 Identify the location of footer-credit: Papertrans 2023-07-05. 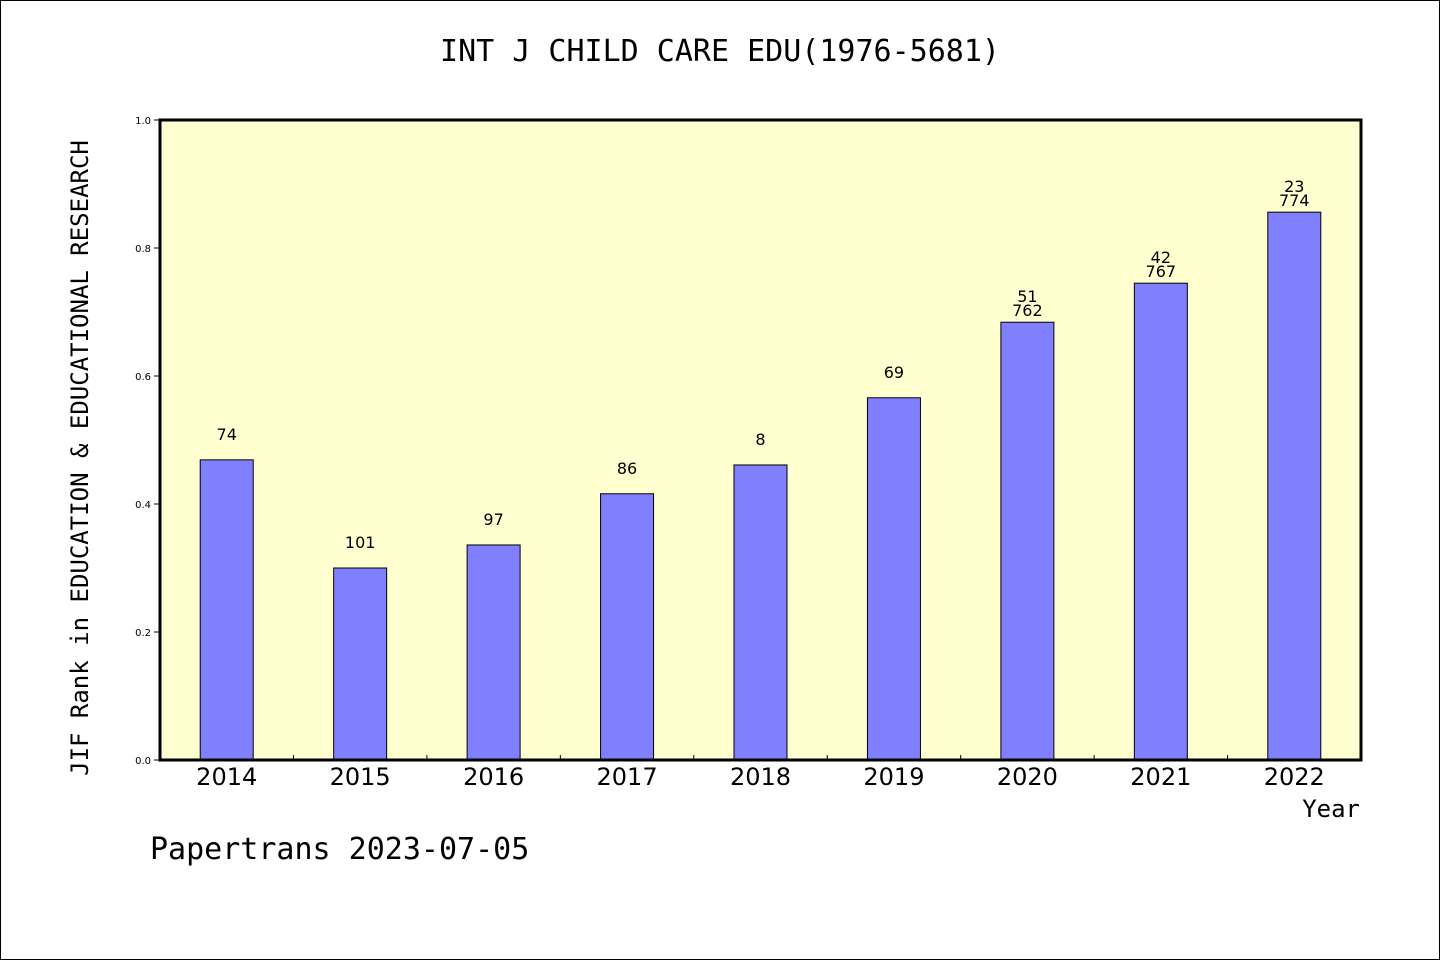
(340, 849).